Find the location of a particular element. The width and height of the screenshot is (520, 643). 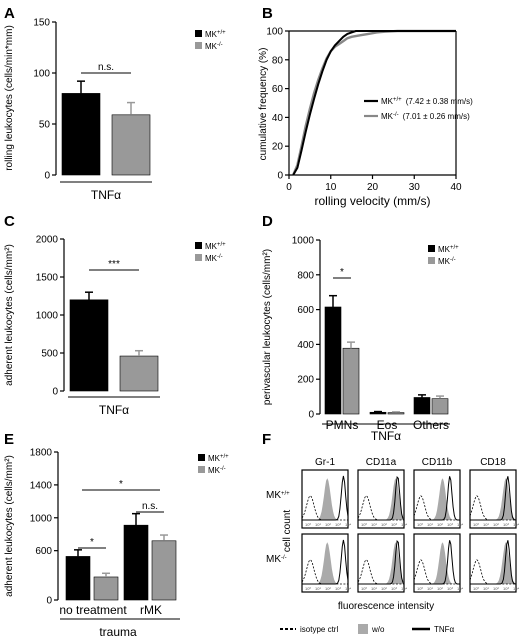

x-tick-label: 20 is located at coordinates (373, 187).